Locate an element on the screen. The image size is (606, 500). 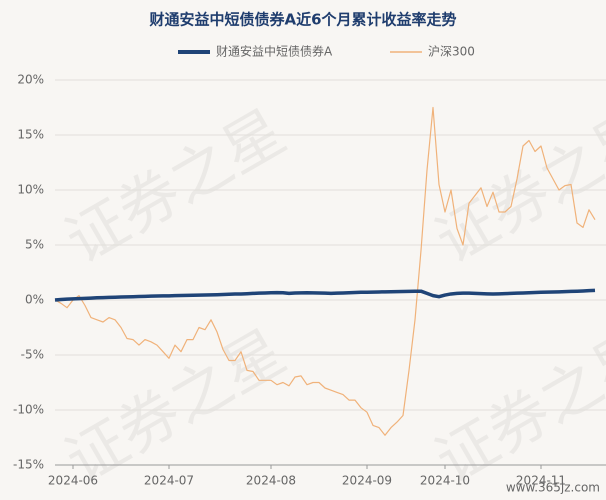
x-tick-label: 2024-11 is located at coordinates (541, 481).